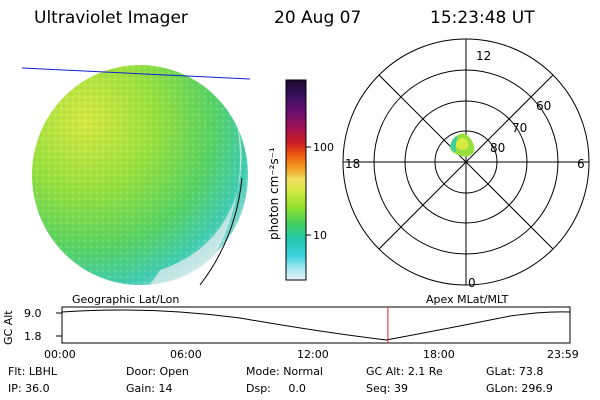 This screenshot has width=600, height=400. I want to click on orbit-altitude-curve, so click(316, 325).